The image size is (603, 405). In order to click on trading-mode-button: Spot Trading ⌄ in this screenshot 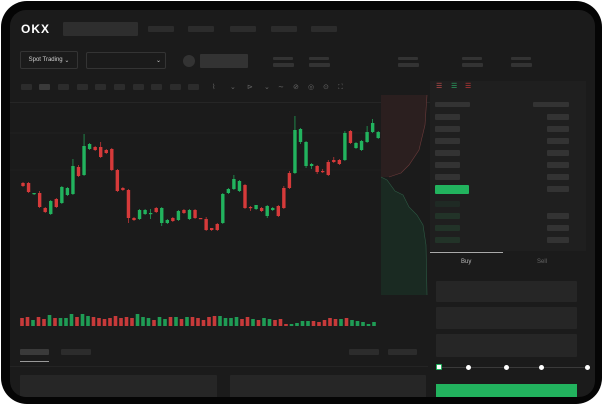, I will do `click(49, 60)`.